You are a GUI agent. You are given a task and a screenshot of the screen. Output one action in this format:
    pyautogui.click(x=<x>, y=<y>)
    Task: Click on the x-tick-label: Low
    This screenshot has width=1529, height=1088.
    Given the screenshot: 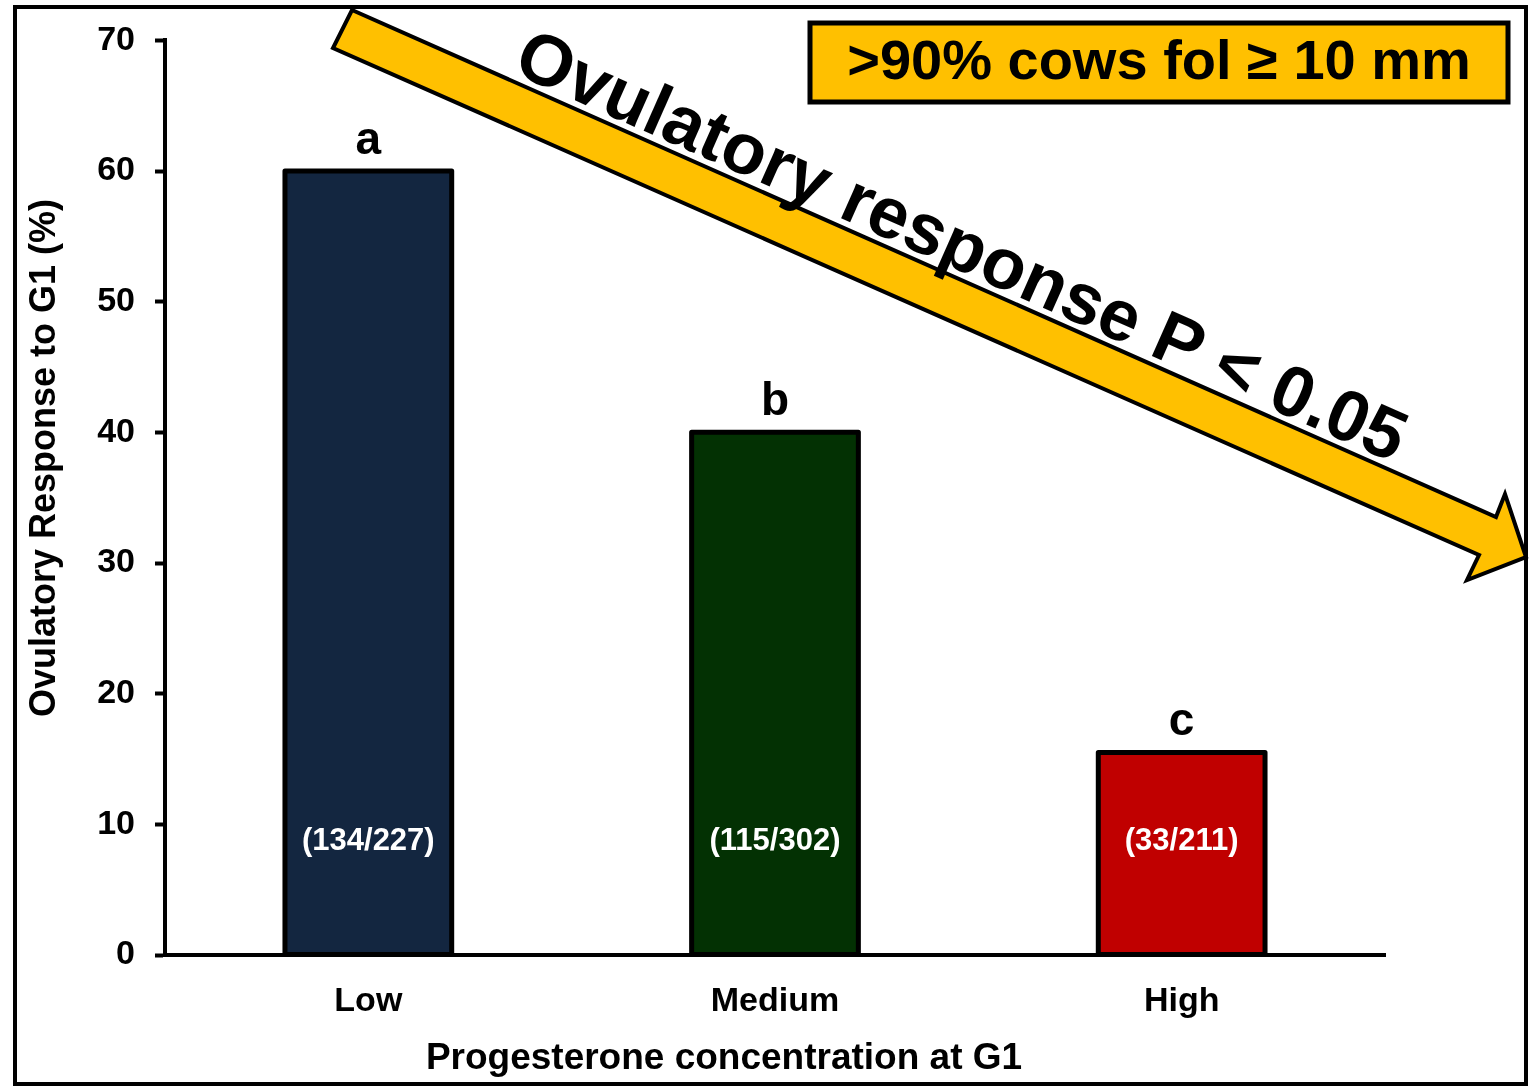 What is the action you would take?
    pyautogui.click(x=368, y=998)
    